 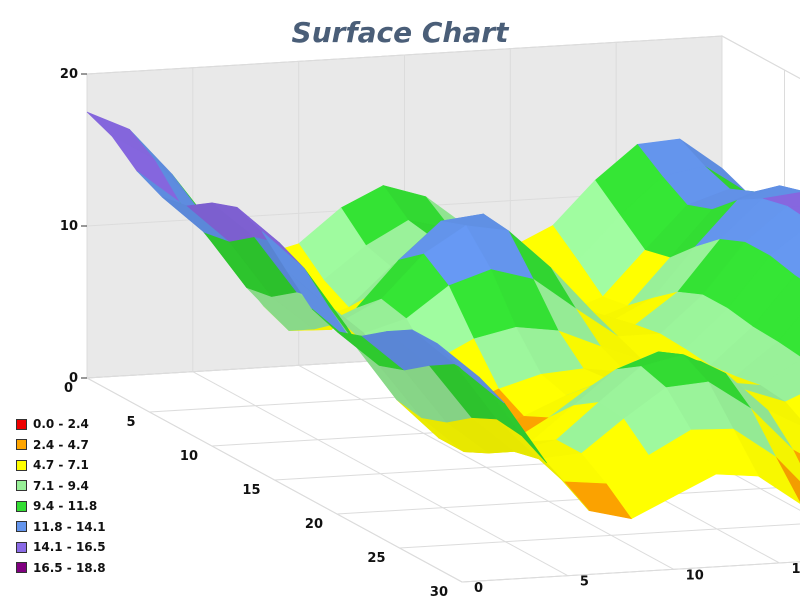 I want to click on legend-item: 0.0 - 2.4, so click(x=61, y=424).